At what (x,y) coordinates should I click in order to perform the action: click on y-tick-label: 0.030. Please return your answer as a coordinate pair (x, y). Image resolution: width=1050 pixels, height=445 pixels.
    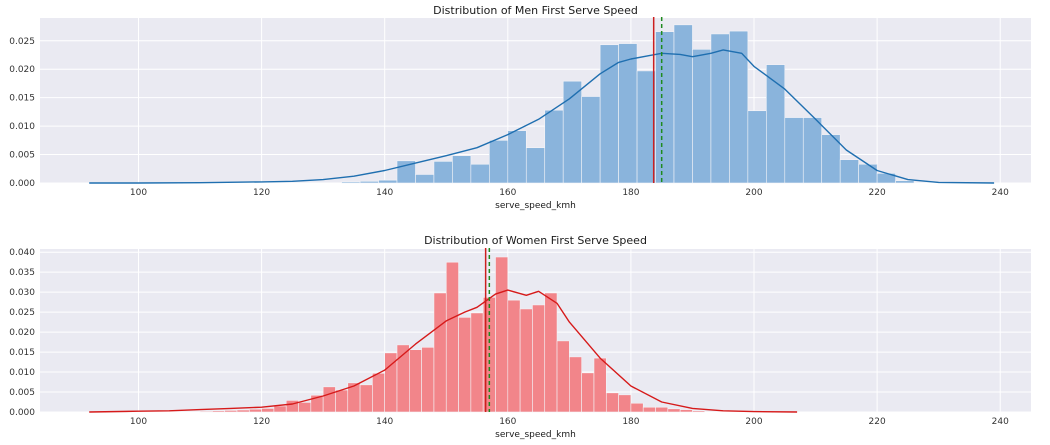
    Looking at the image, I should click on (22, 293).